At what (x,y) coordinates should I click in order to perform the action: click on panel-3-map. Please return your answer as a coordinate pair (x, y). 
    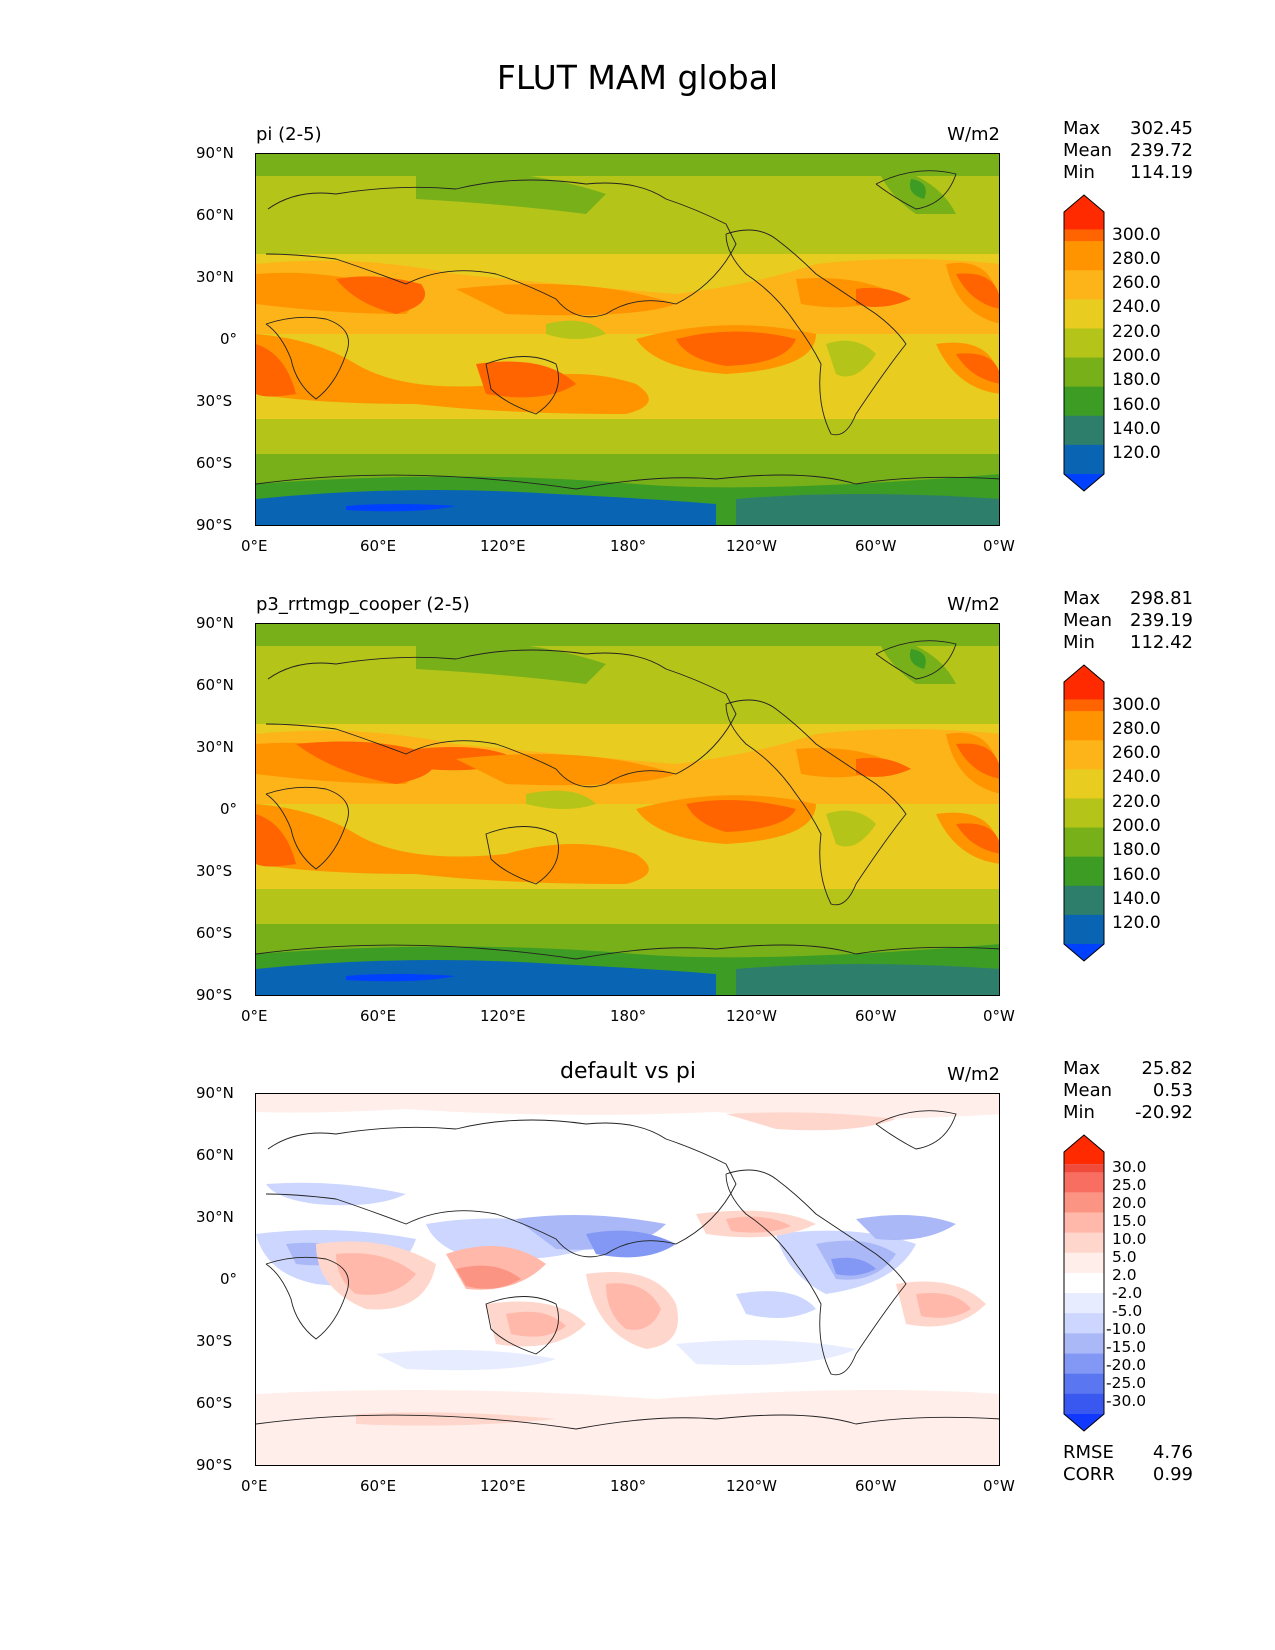
    Looking at the image, I should click on (627, 1279).